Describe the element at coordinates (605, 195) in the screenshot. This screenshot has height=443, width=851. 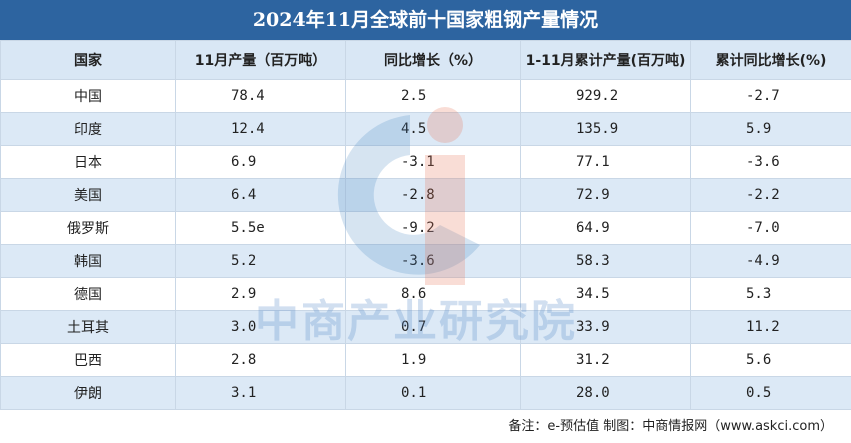
I see `table-cell: 72.9` at that location.